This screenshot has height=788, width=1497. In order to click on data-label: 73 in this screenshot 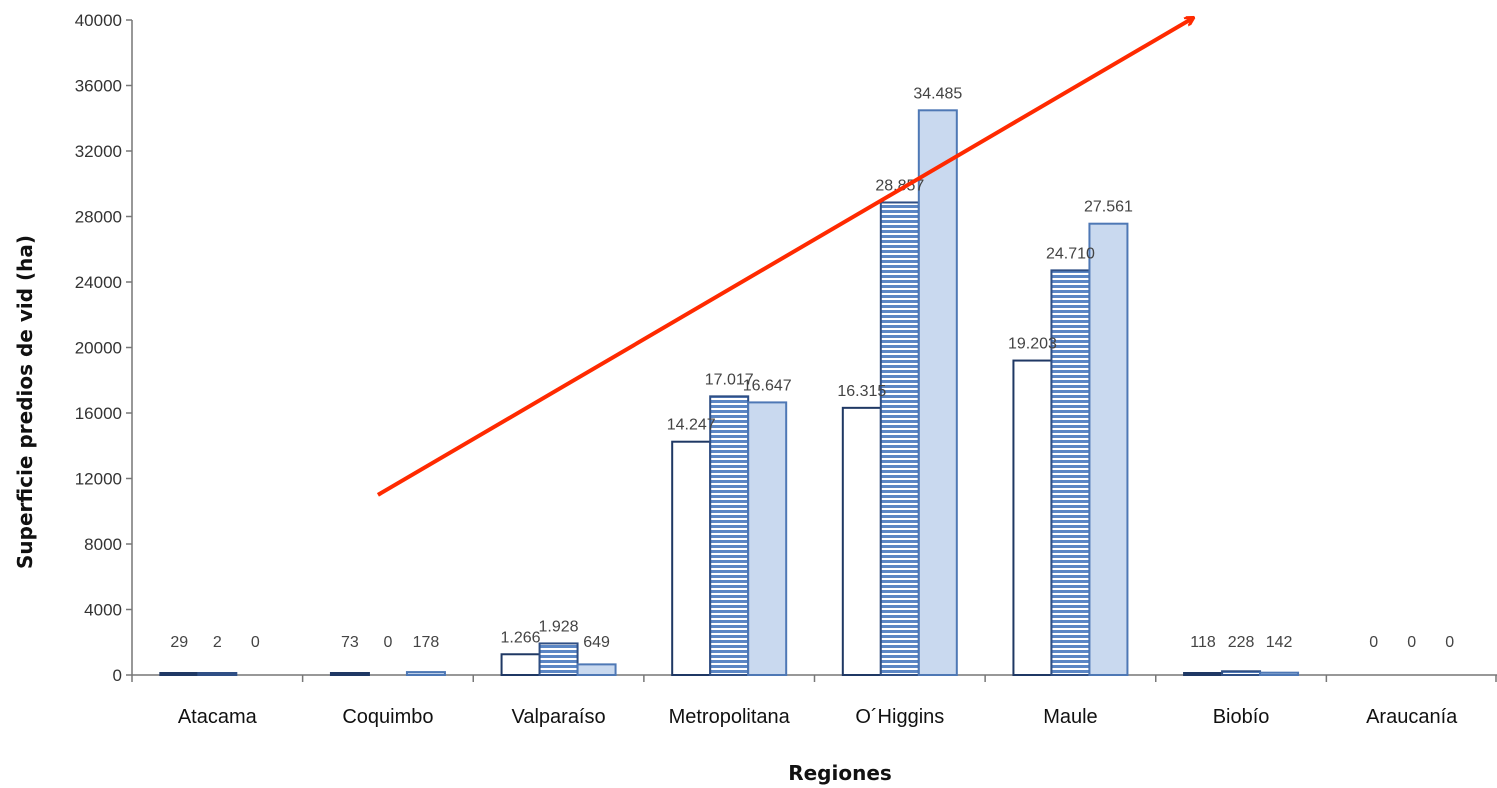, I will do `click(350, 642)`.